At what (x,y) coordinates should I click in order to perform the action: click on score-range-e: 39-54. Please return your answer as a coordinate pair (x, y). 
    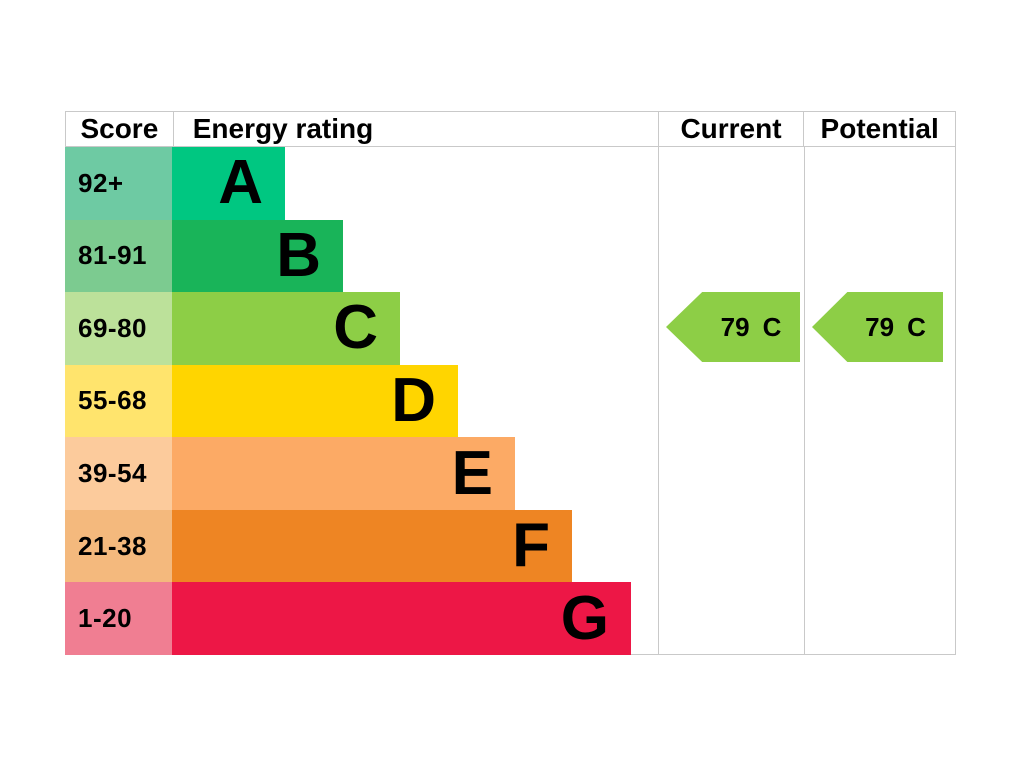
    Looking at the image, I should click on (118, 473).